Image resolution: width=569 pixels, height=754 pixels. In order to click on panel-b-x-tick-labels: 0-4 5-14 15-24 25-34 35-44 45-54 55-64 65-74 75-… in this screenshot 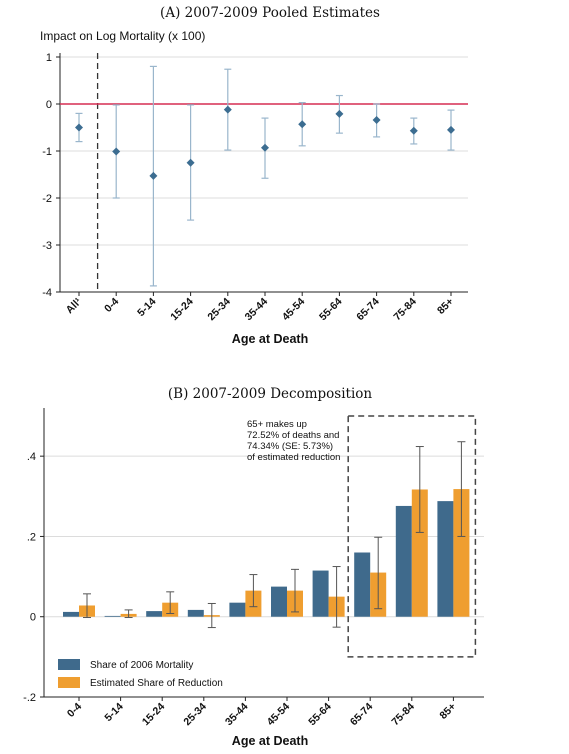, I will do `click(262, 715)`.